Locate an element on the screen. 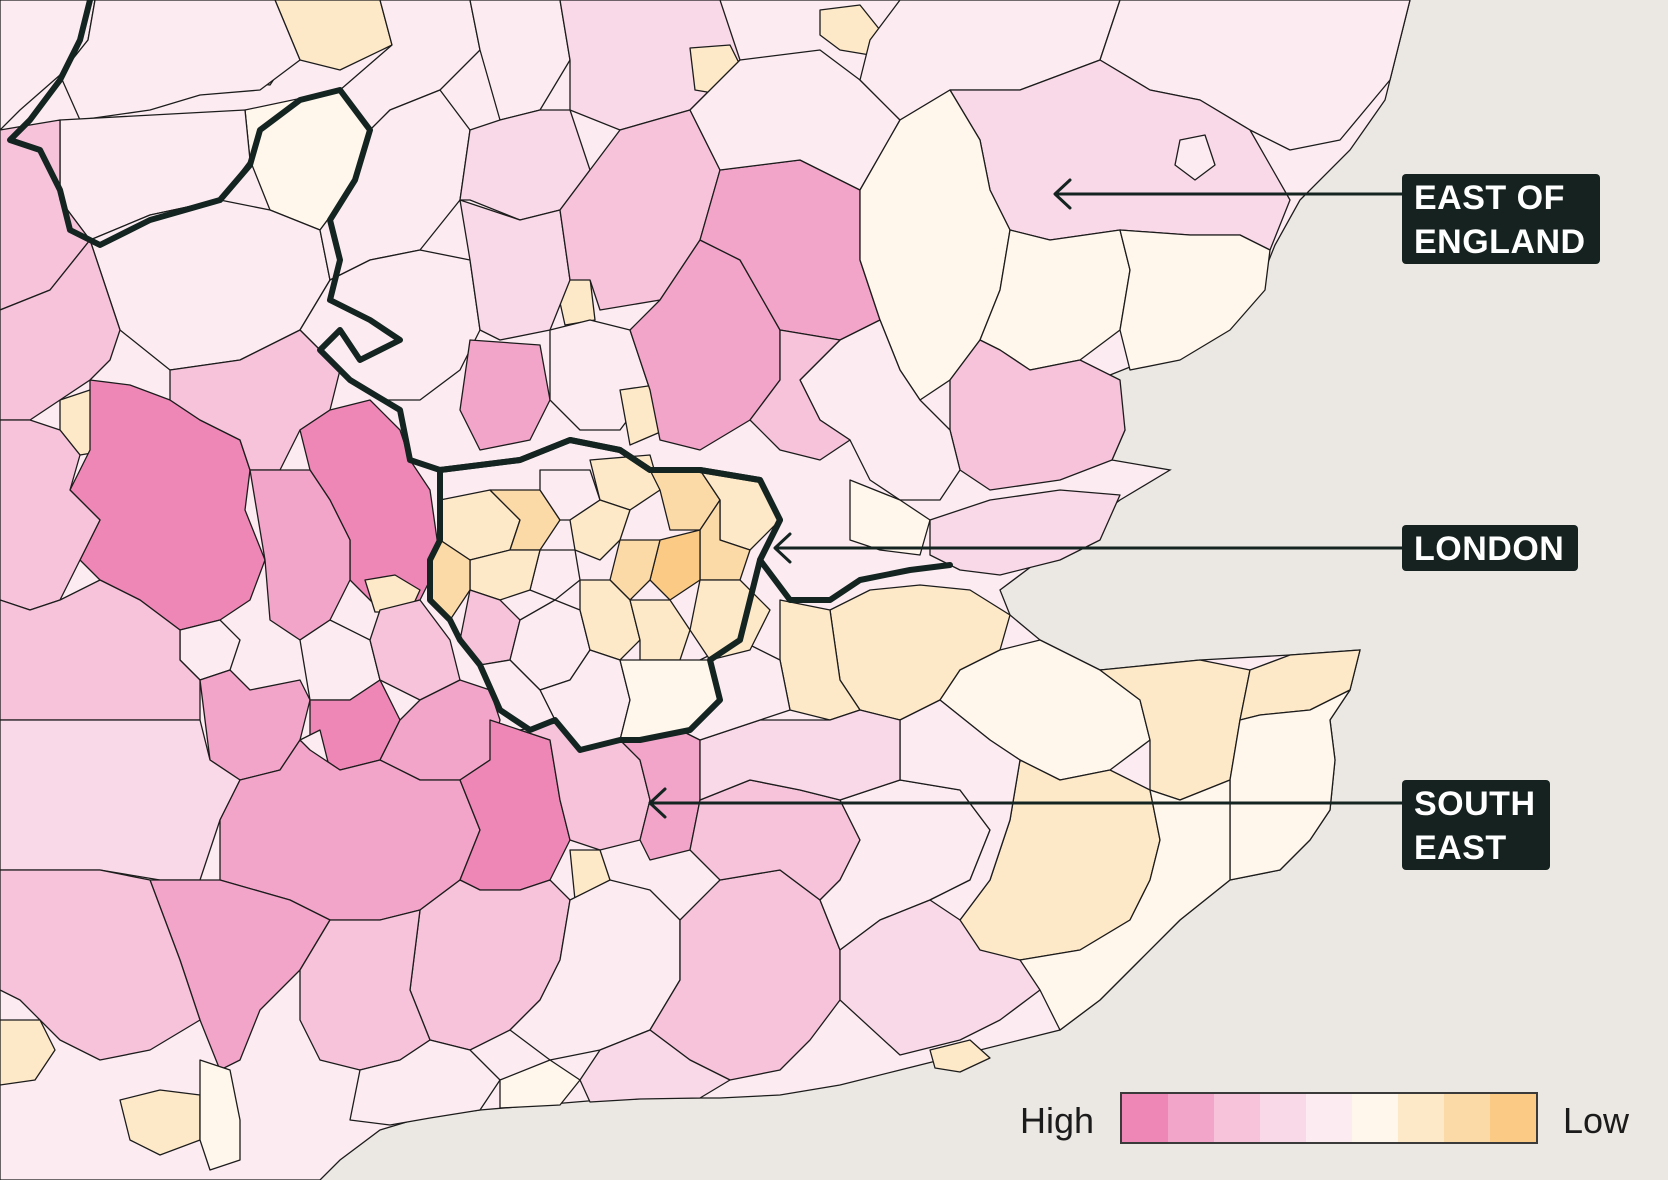  south-east-label: SOUTH EAST is located at coordinates (1476, 825).